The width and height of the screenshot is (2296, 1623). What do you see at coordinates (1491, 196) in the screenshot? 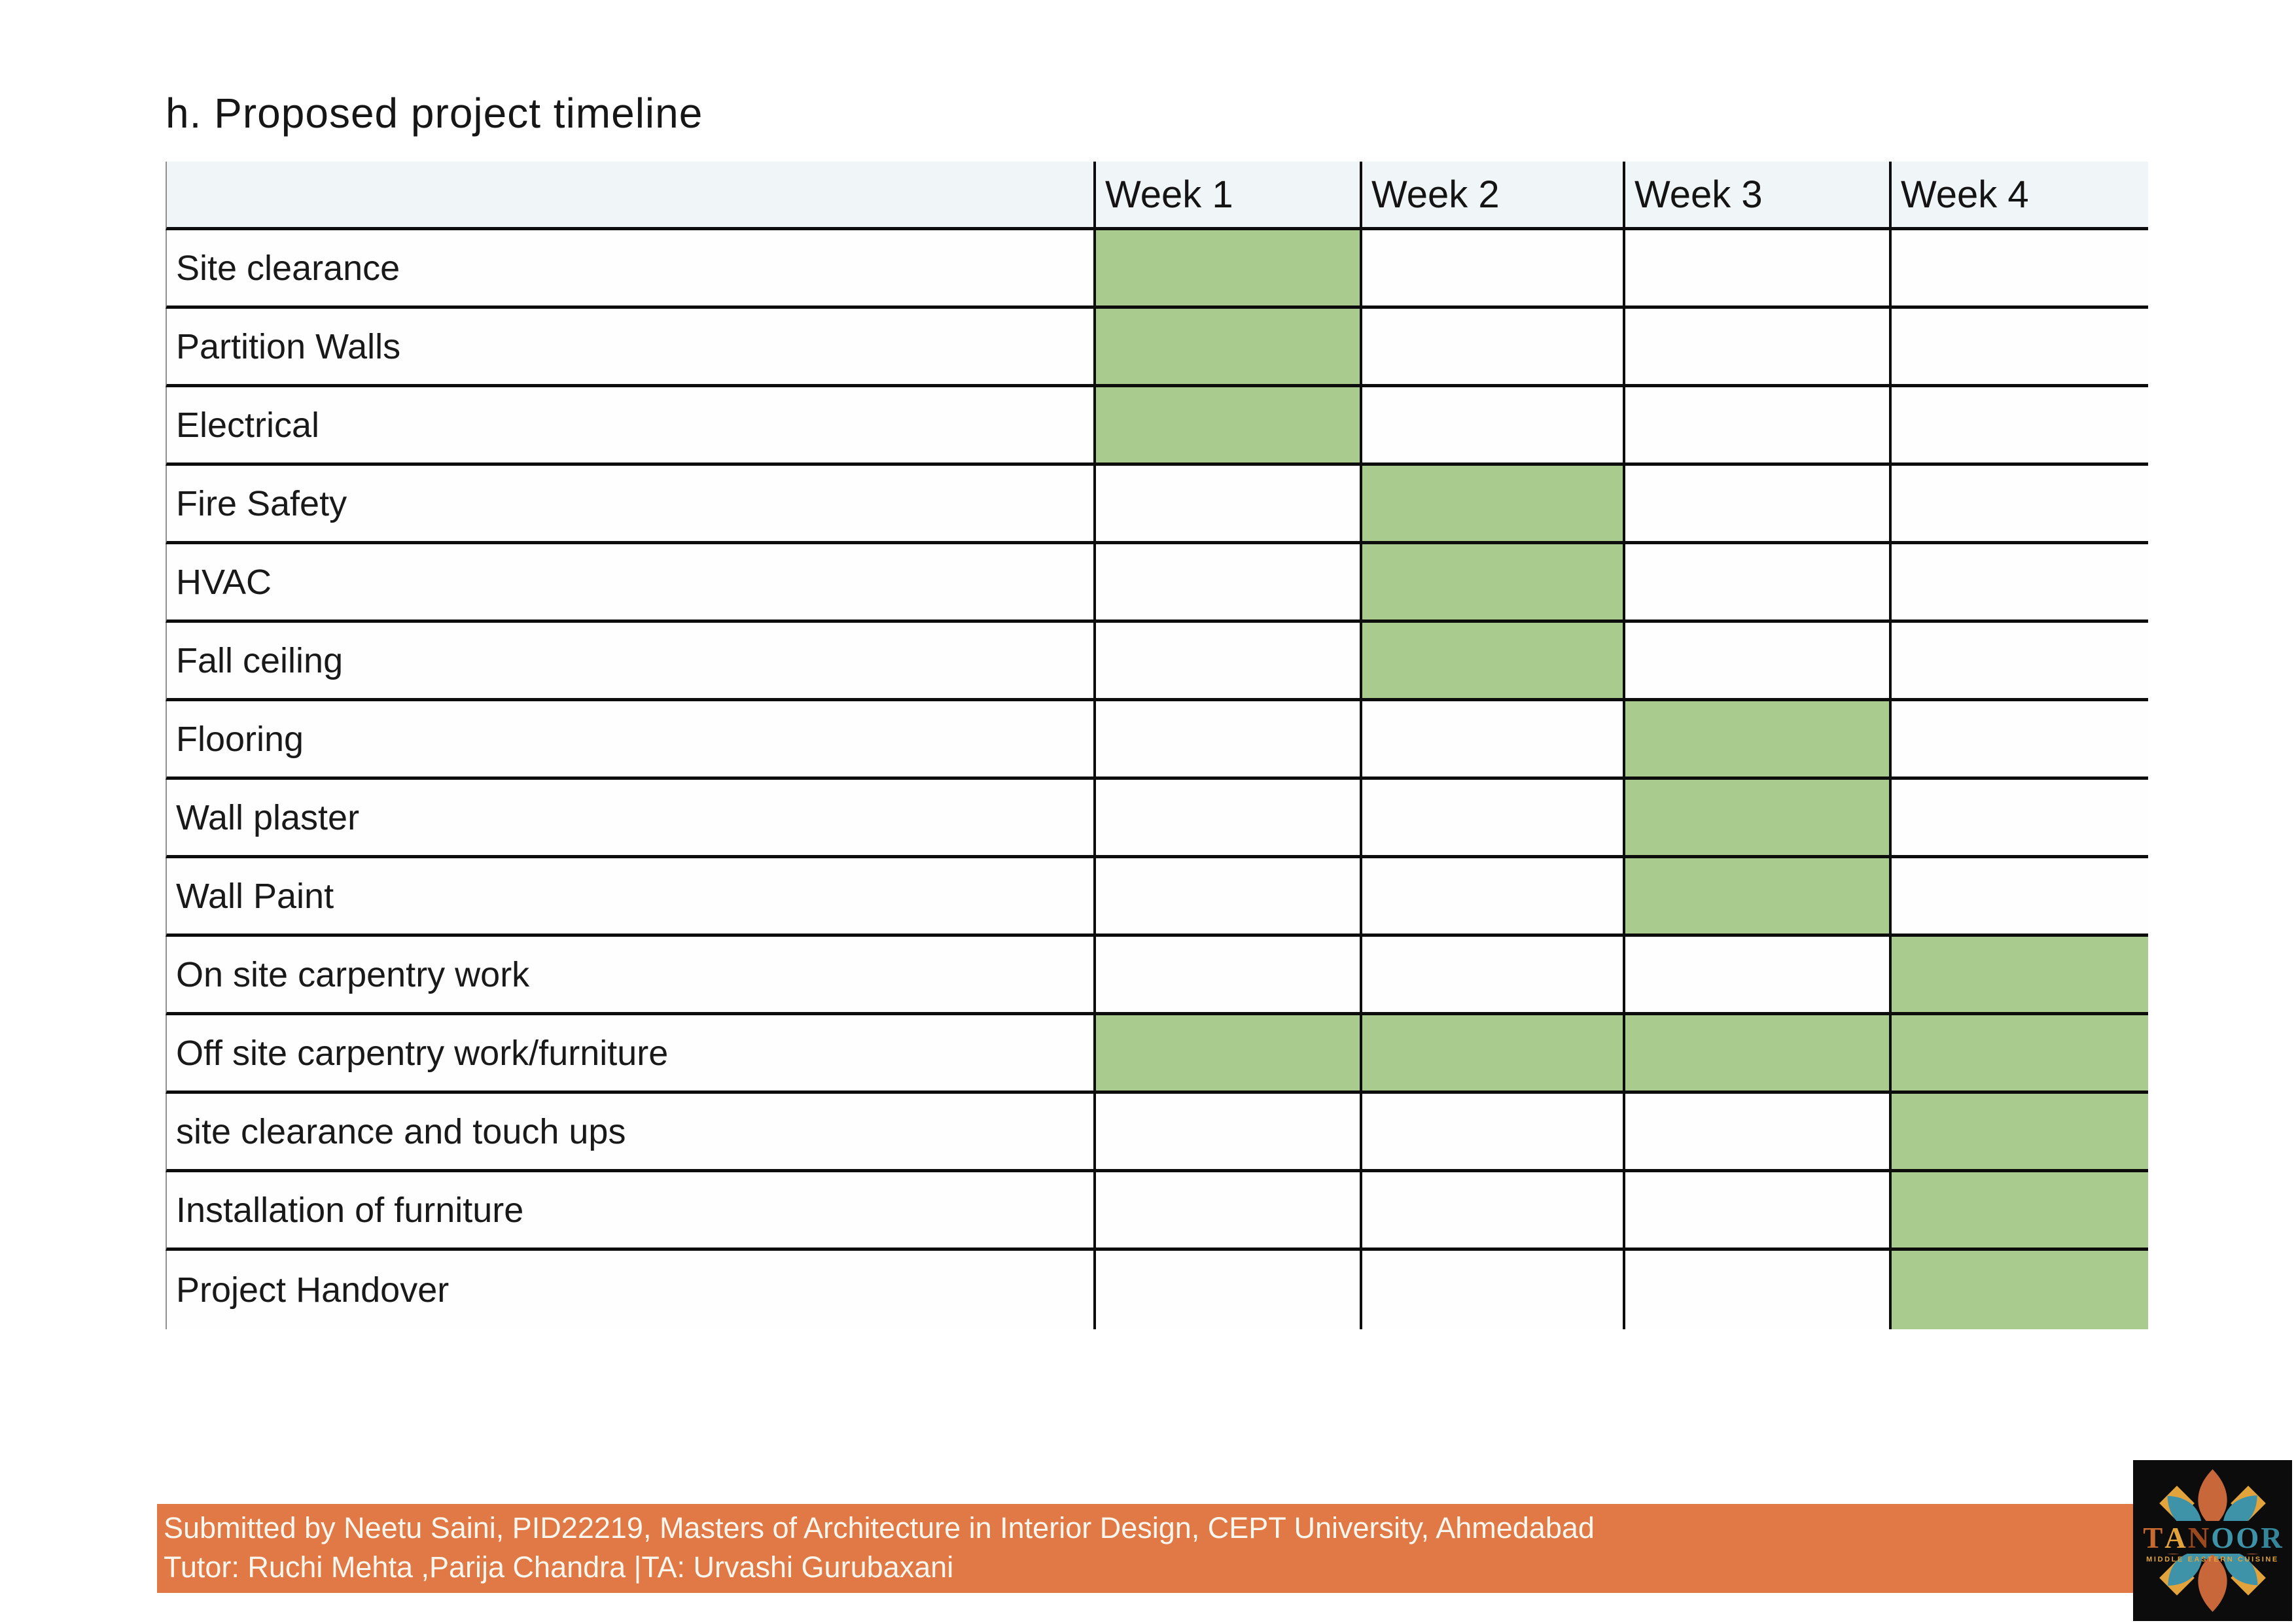
I see `gantt-header-week-2: Week 2` at bounding box center [1491, 196].